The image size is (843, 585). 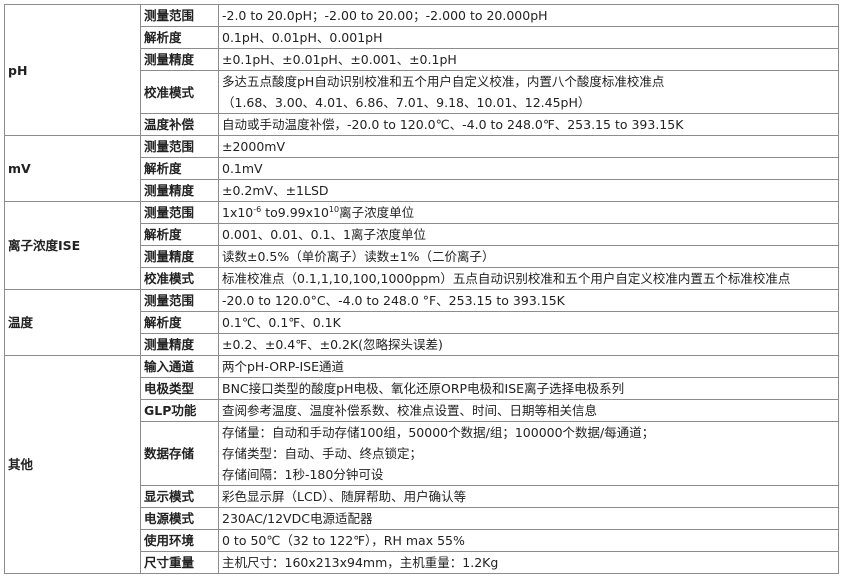 What do you see at coordinates (344, 496) in the screenshot?
I see `spec-line: 彩色显示屏（LCD）、随屏帮助、用户确认等` at bounding box center [344, 496].